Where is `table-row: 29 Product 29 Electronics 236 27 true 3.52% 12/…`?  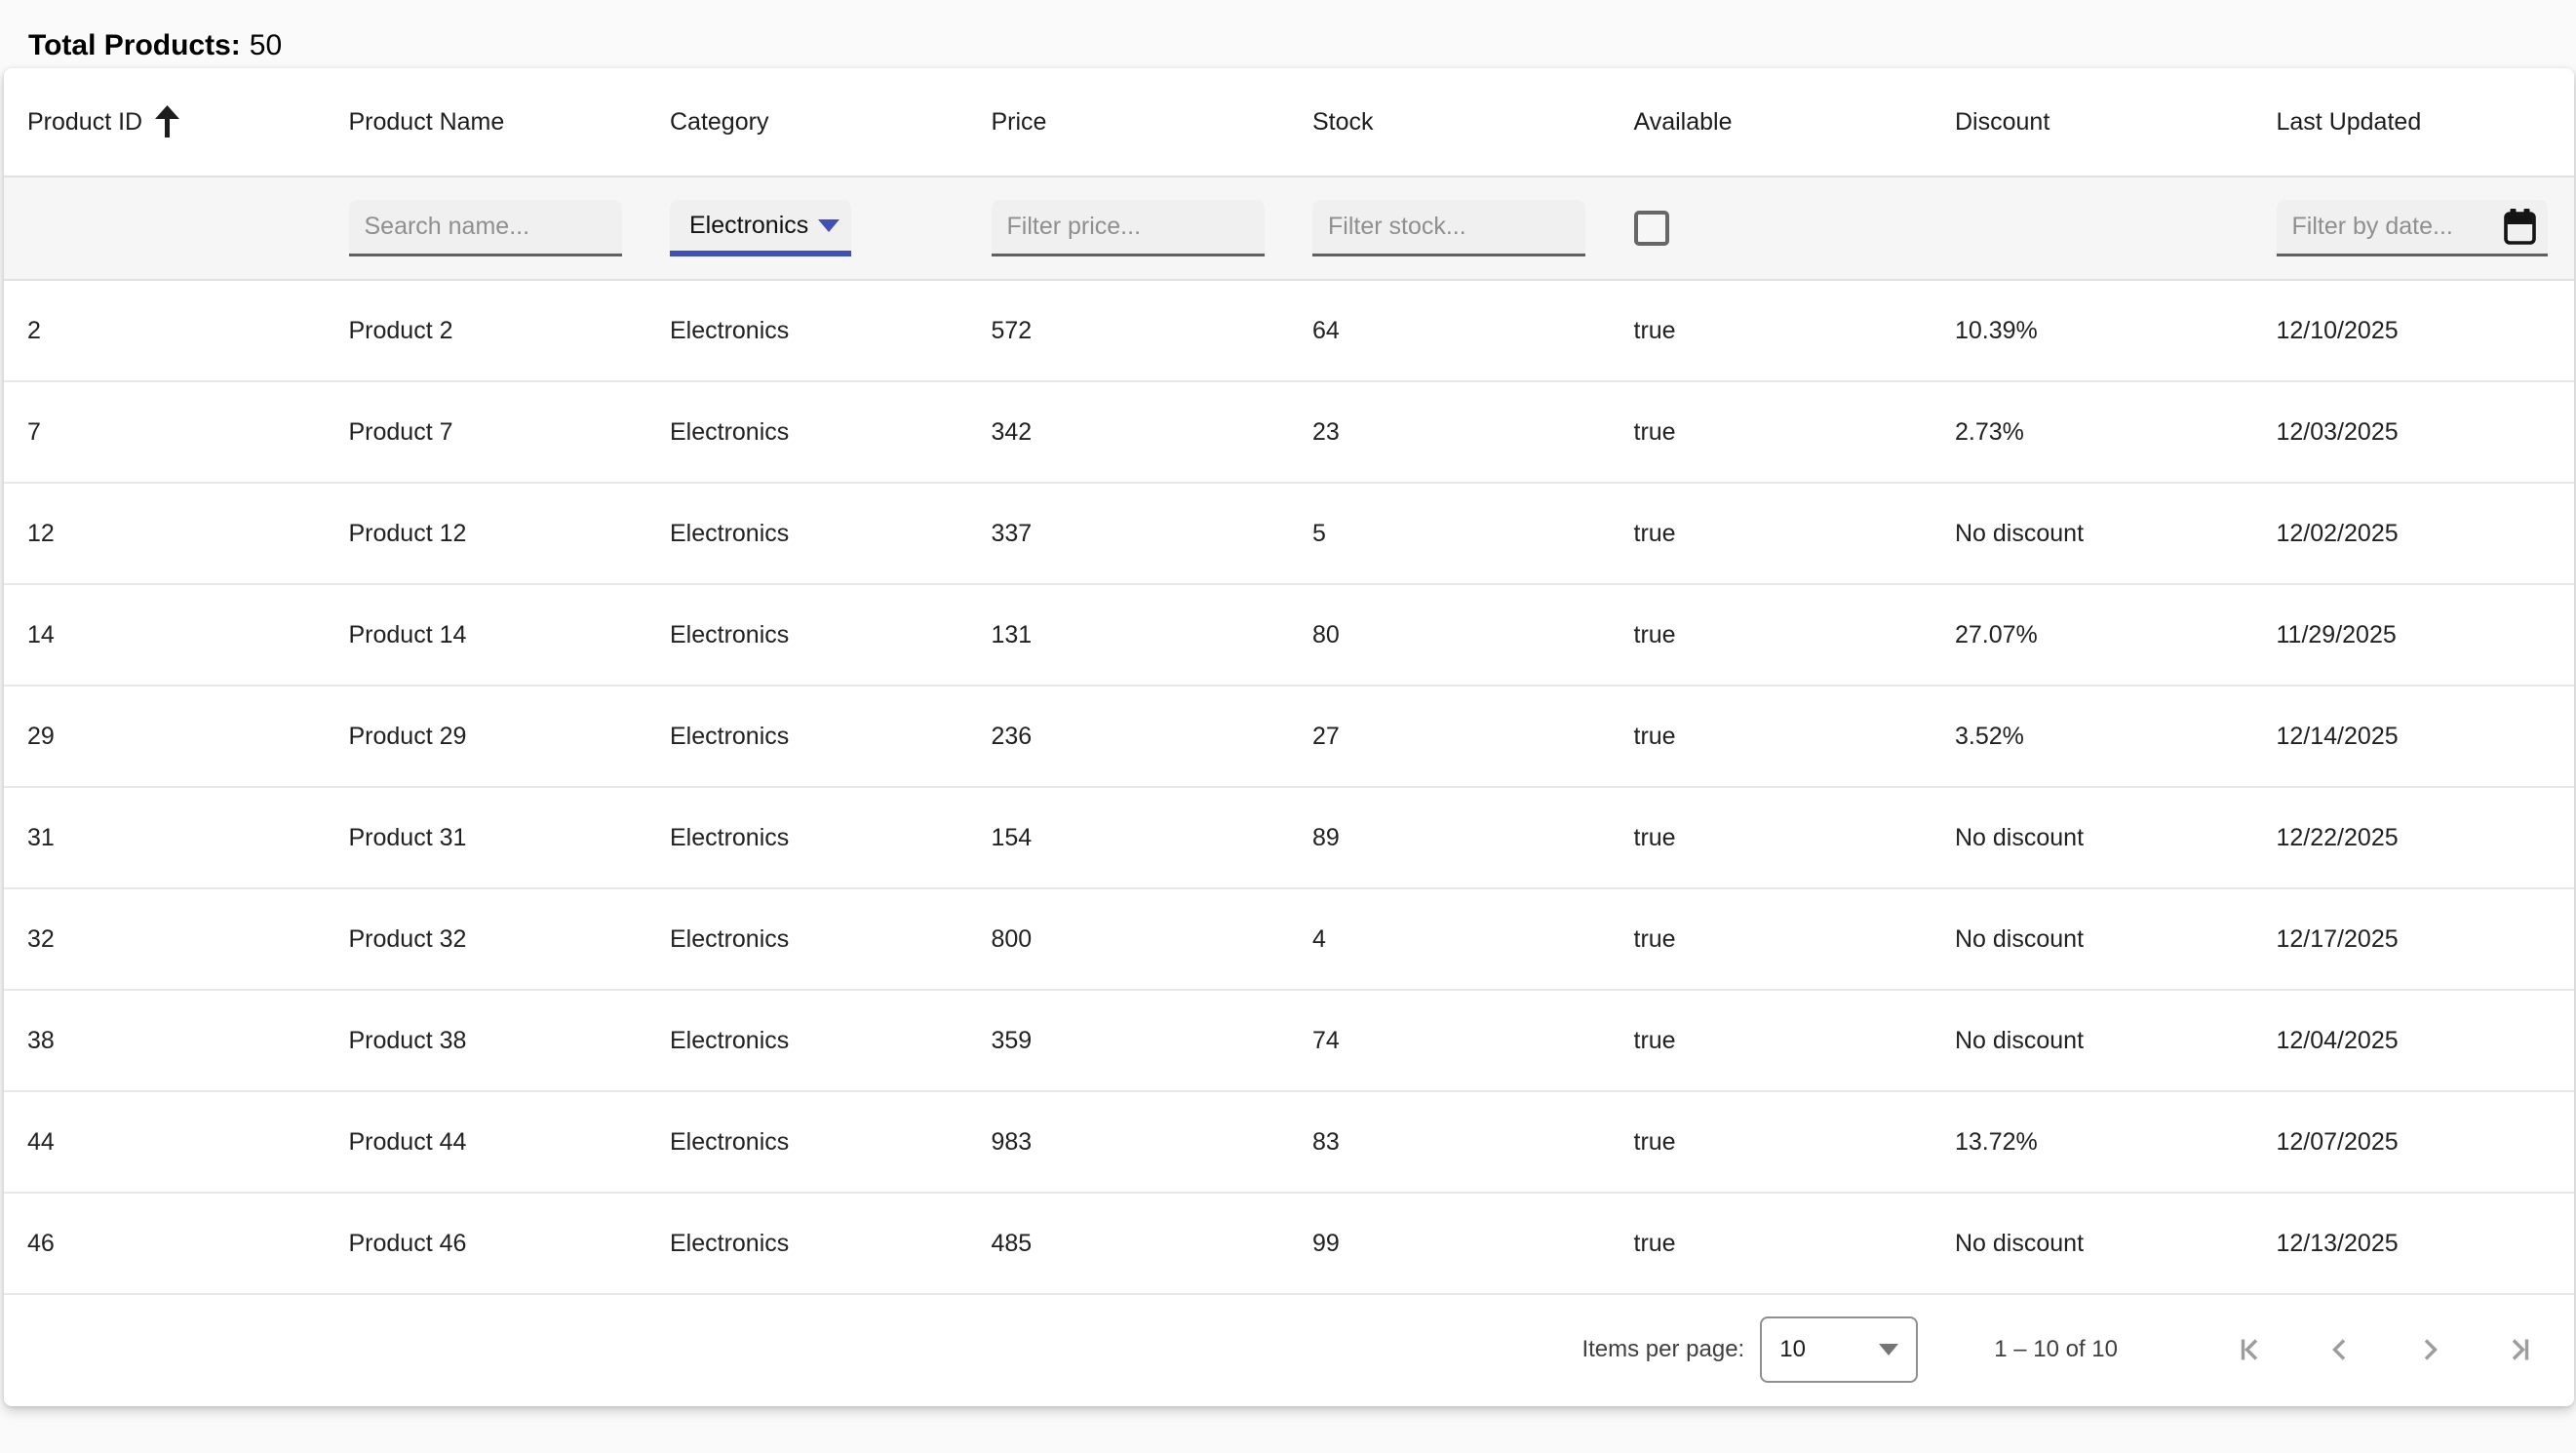 table-row: 29 Product 29 Electronics 236 27 true 3.52% 12/… is located at coordinates (1289, 737).